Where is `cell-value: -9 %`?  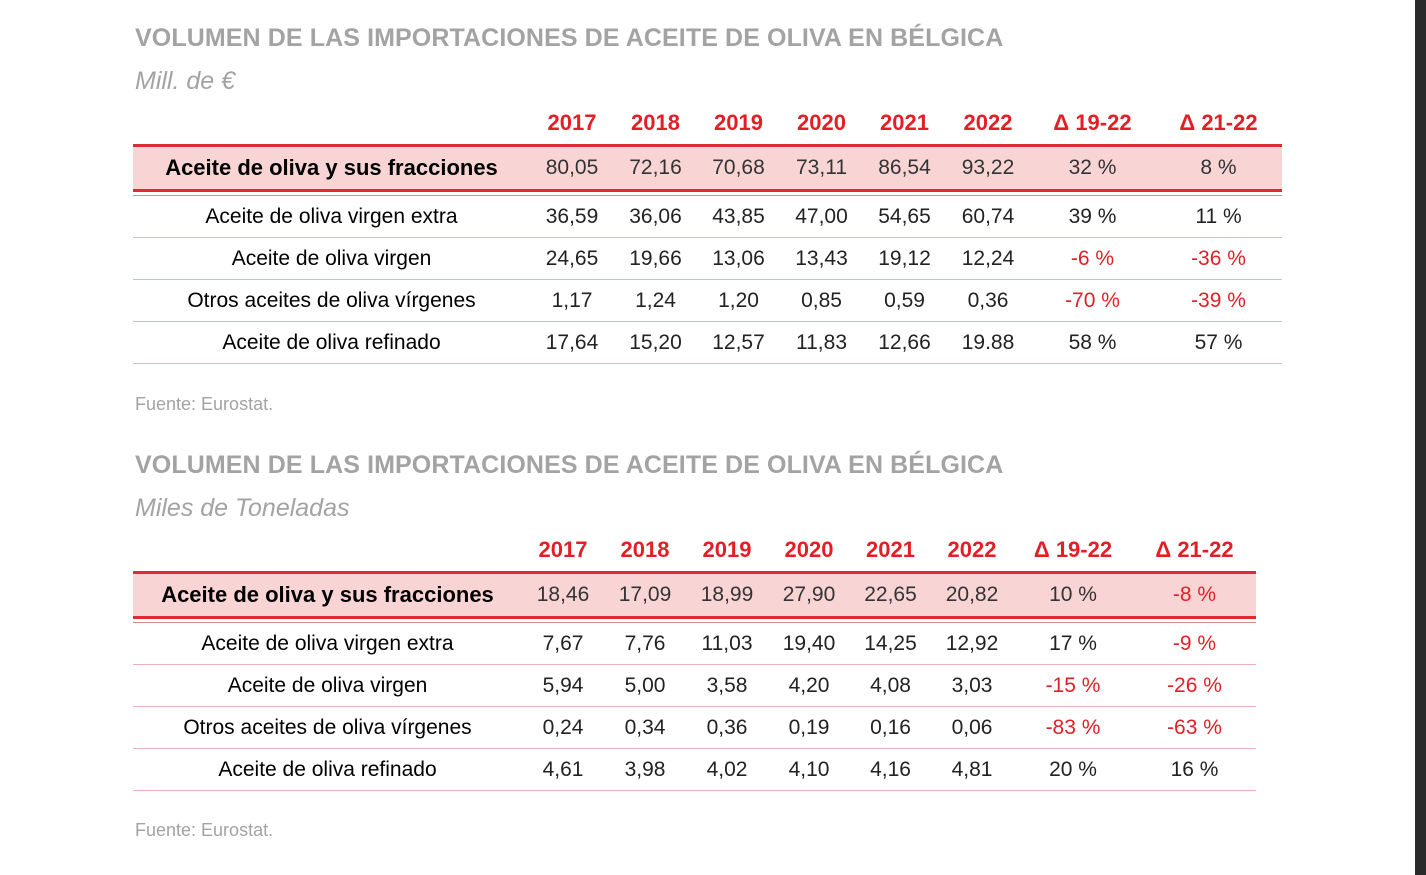
cell-value: -9 % is located at coordinates (1194, 643).